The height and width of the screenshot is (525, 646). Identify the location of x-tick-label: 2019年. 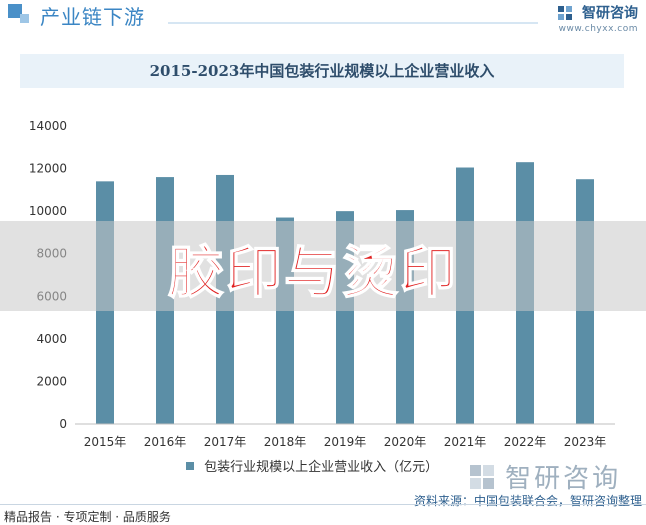
(345, 442).